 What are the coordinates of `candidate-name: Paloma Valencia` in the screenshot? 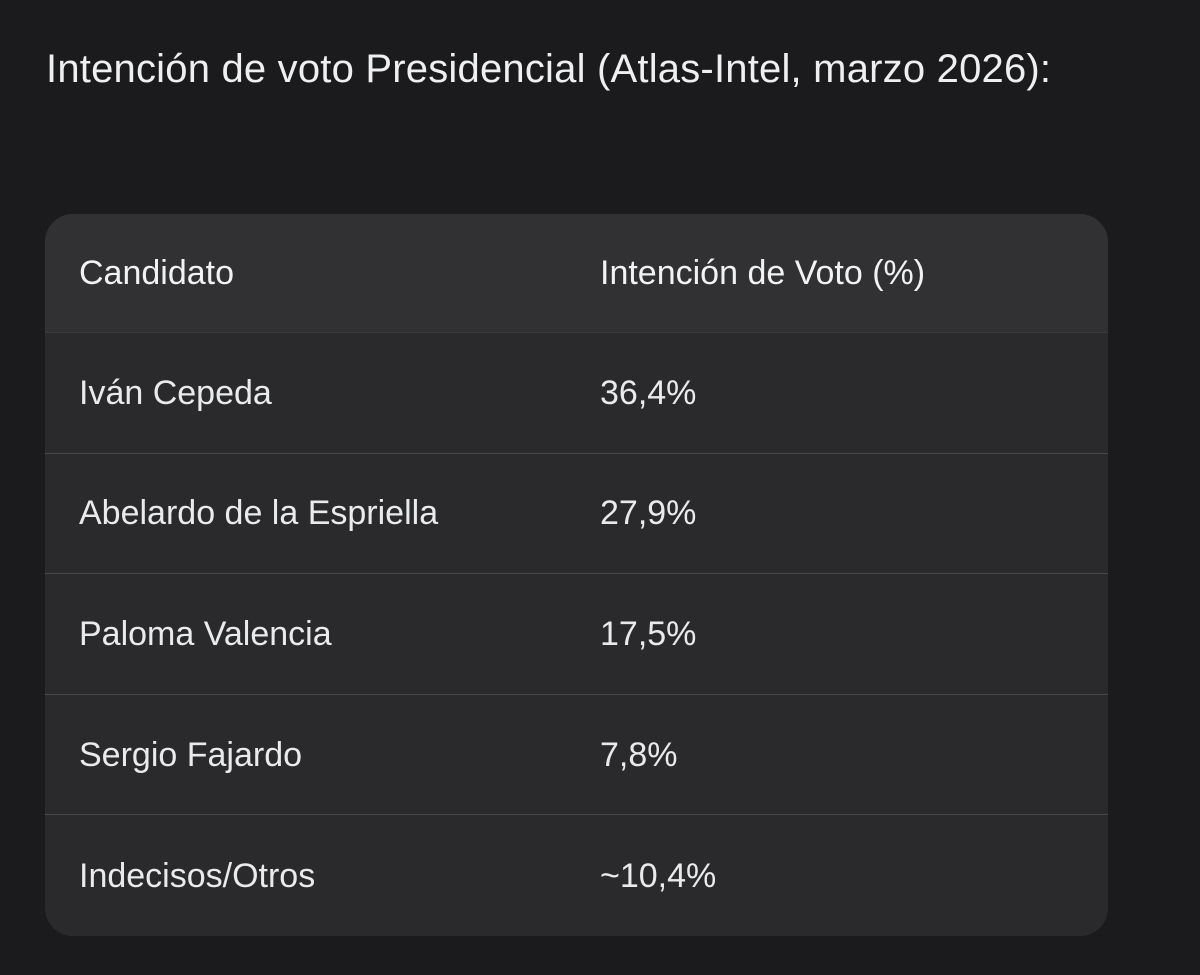 It's located at (205, 633).